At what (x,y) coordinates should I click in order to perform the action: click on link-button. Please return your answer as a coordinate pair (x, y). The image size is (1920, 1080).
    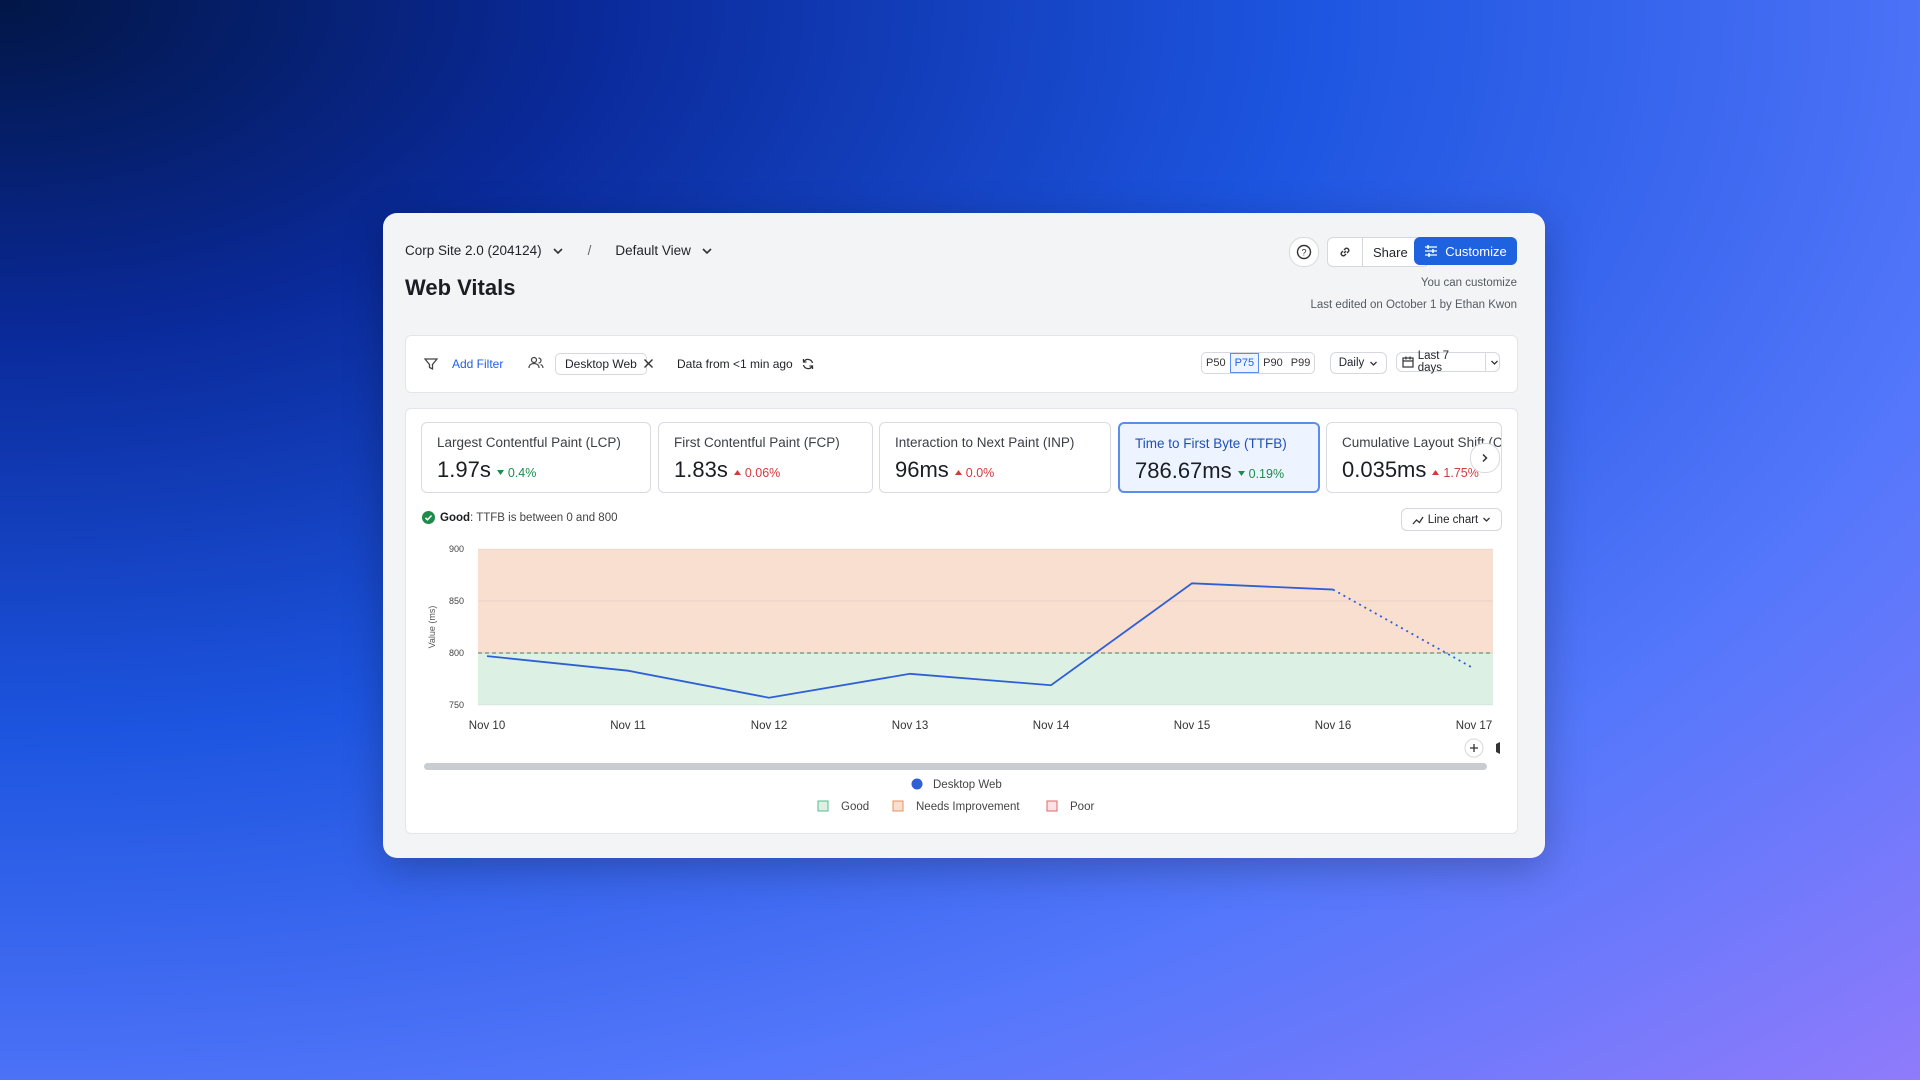
    Looking at the image, I should click on (1345, 252).